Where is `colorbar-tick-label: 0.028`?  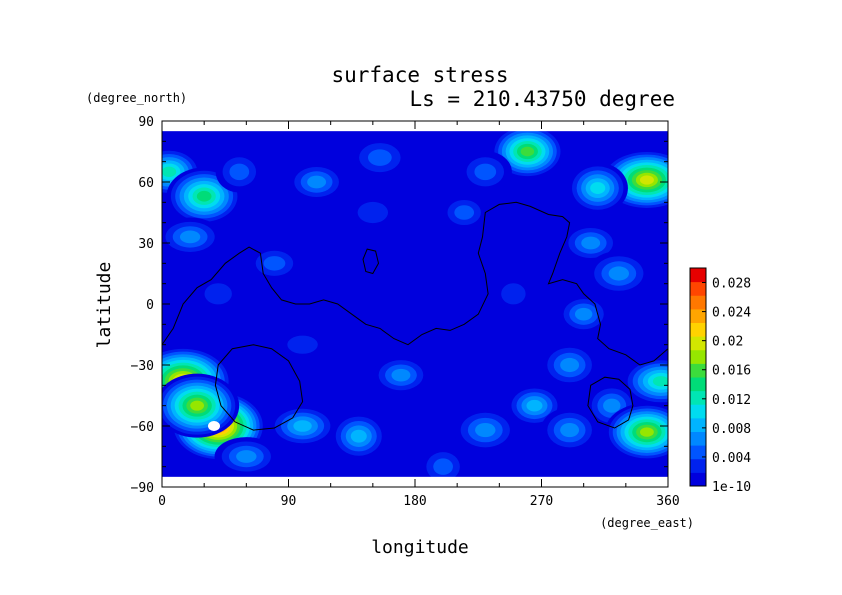 colorbar-tick-label: 0.028 is located at coordinates (731, 284).